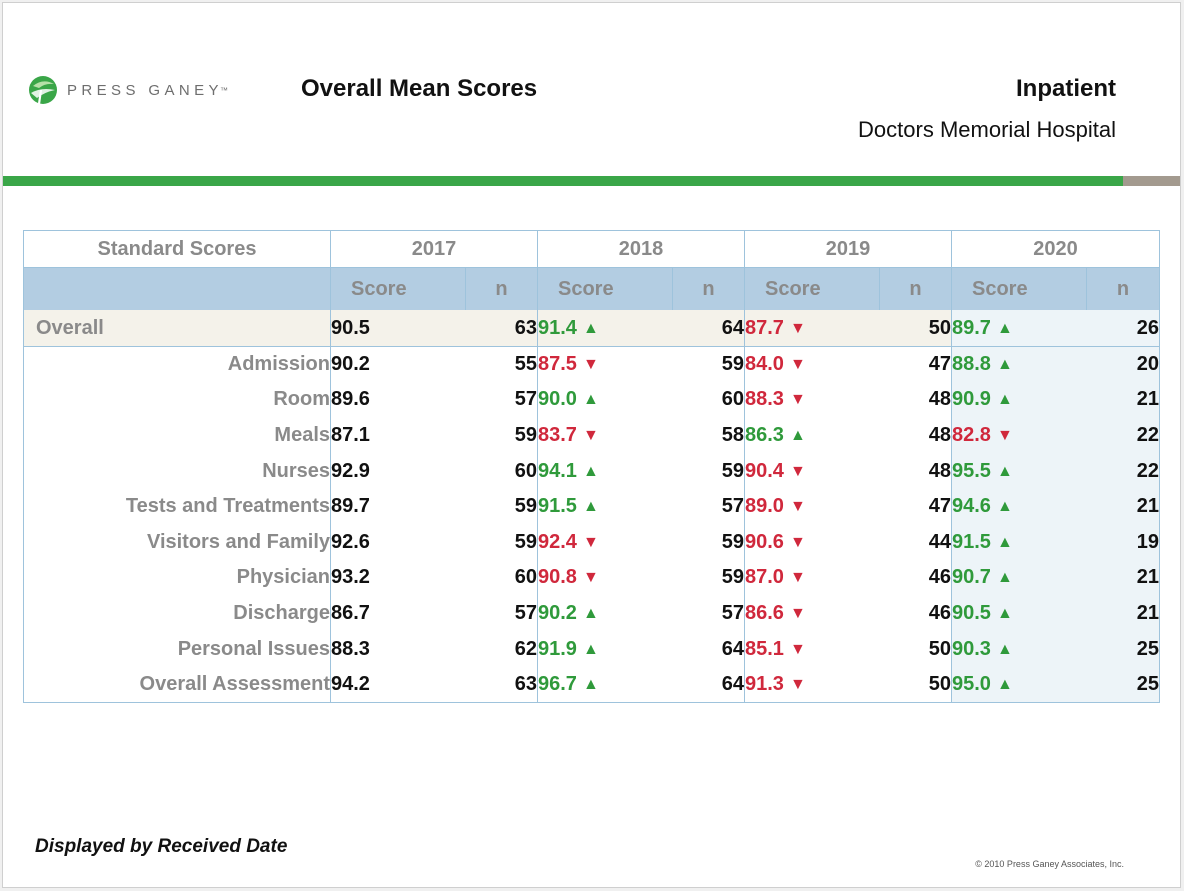 The image size is (1184, 891). Describe the element at coordinates (764, 327) in the screenshot. I see `score-value: 87.7` at that location.